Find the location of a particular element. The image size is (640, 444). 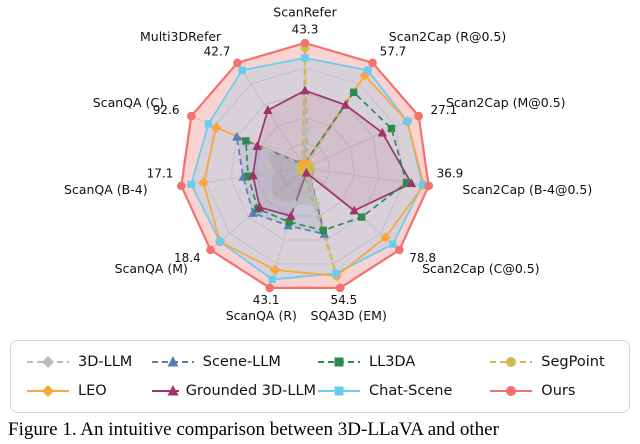

legend-label-ll3da: LL3DA is located at coordinates (392, 361).